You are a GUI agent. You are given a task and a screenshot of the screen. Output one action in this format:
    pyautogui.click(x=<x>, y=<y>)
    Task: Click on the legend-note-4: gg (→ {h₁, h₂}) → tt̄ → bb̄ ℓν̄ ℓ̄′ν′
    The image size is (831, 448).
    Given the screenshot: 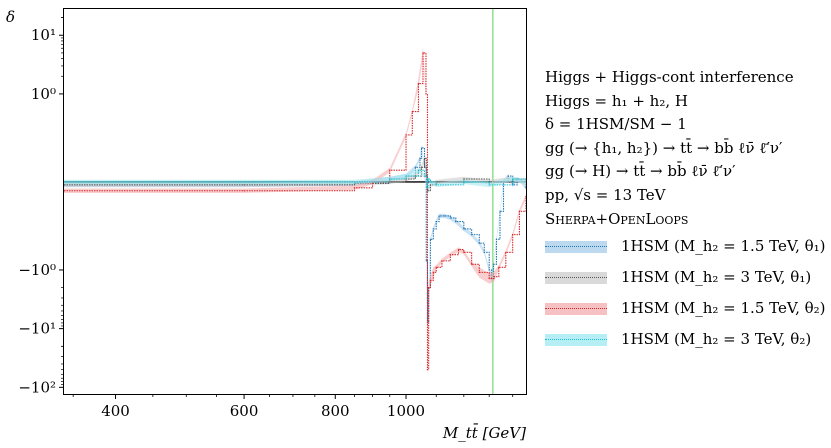 What is the action you would take?
    pyautogui.click(x=664, y=147)
    